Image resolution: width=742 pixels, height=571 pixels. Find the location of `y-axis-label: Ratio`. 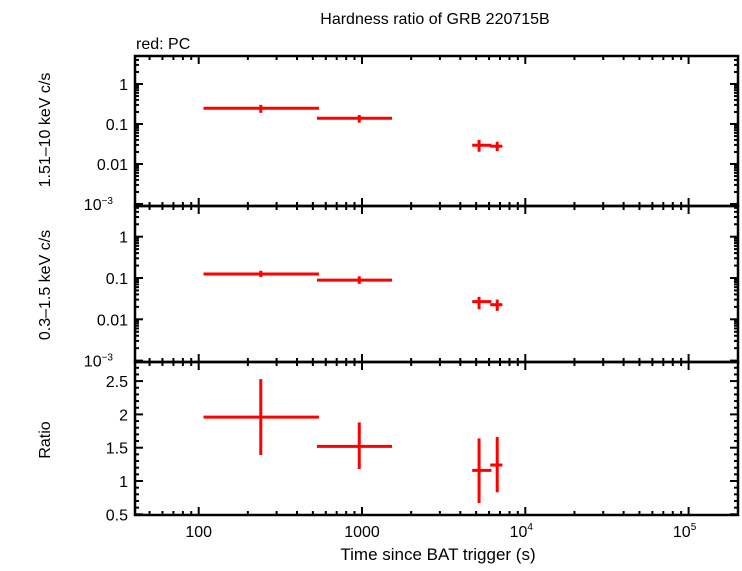

y-axis-label: Ratio is located at coordinates (45, 439).